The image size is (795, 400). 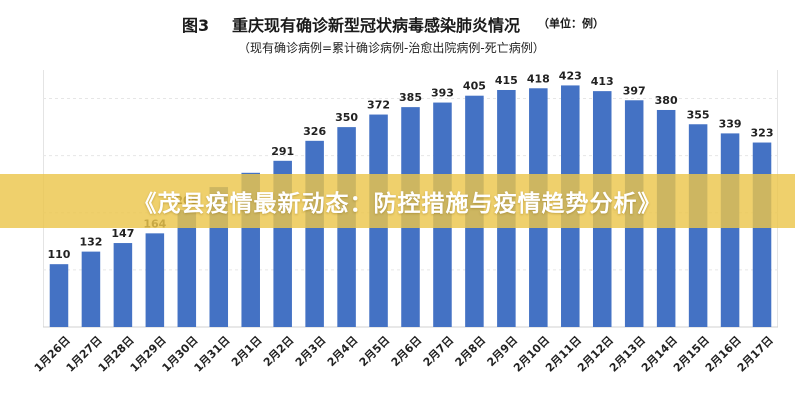 What do you see at coordinates (730, 123) in the screenshot?
I see `data-label: 339` at bounding box center [730, 123].